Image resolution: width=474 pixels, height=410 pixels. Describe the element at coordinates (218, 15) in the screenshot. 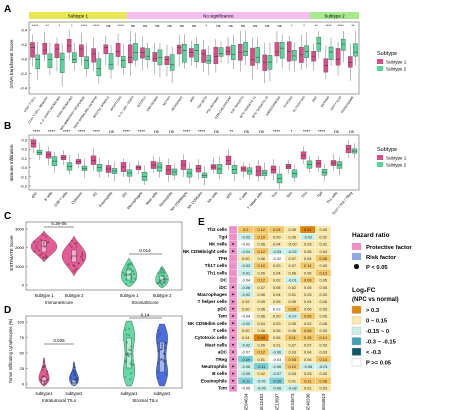

I see `panel-a-band-label: No significance` at that location.